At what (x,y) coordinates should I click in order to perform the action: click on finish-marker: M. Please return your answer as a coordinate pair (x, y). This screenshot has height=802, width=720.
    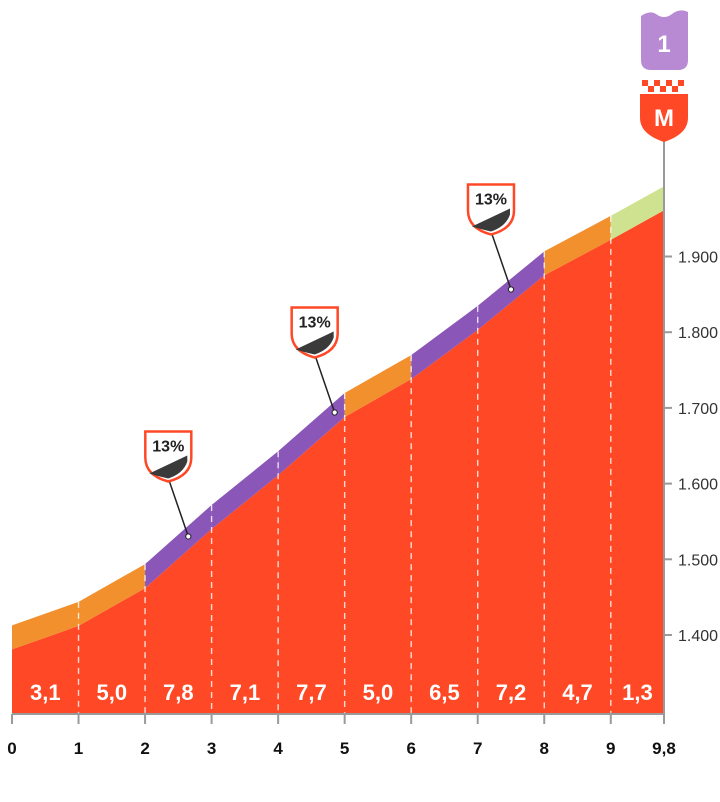
    Looking at the image, I should click on (664, 111).